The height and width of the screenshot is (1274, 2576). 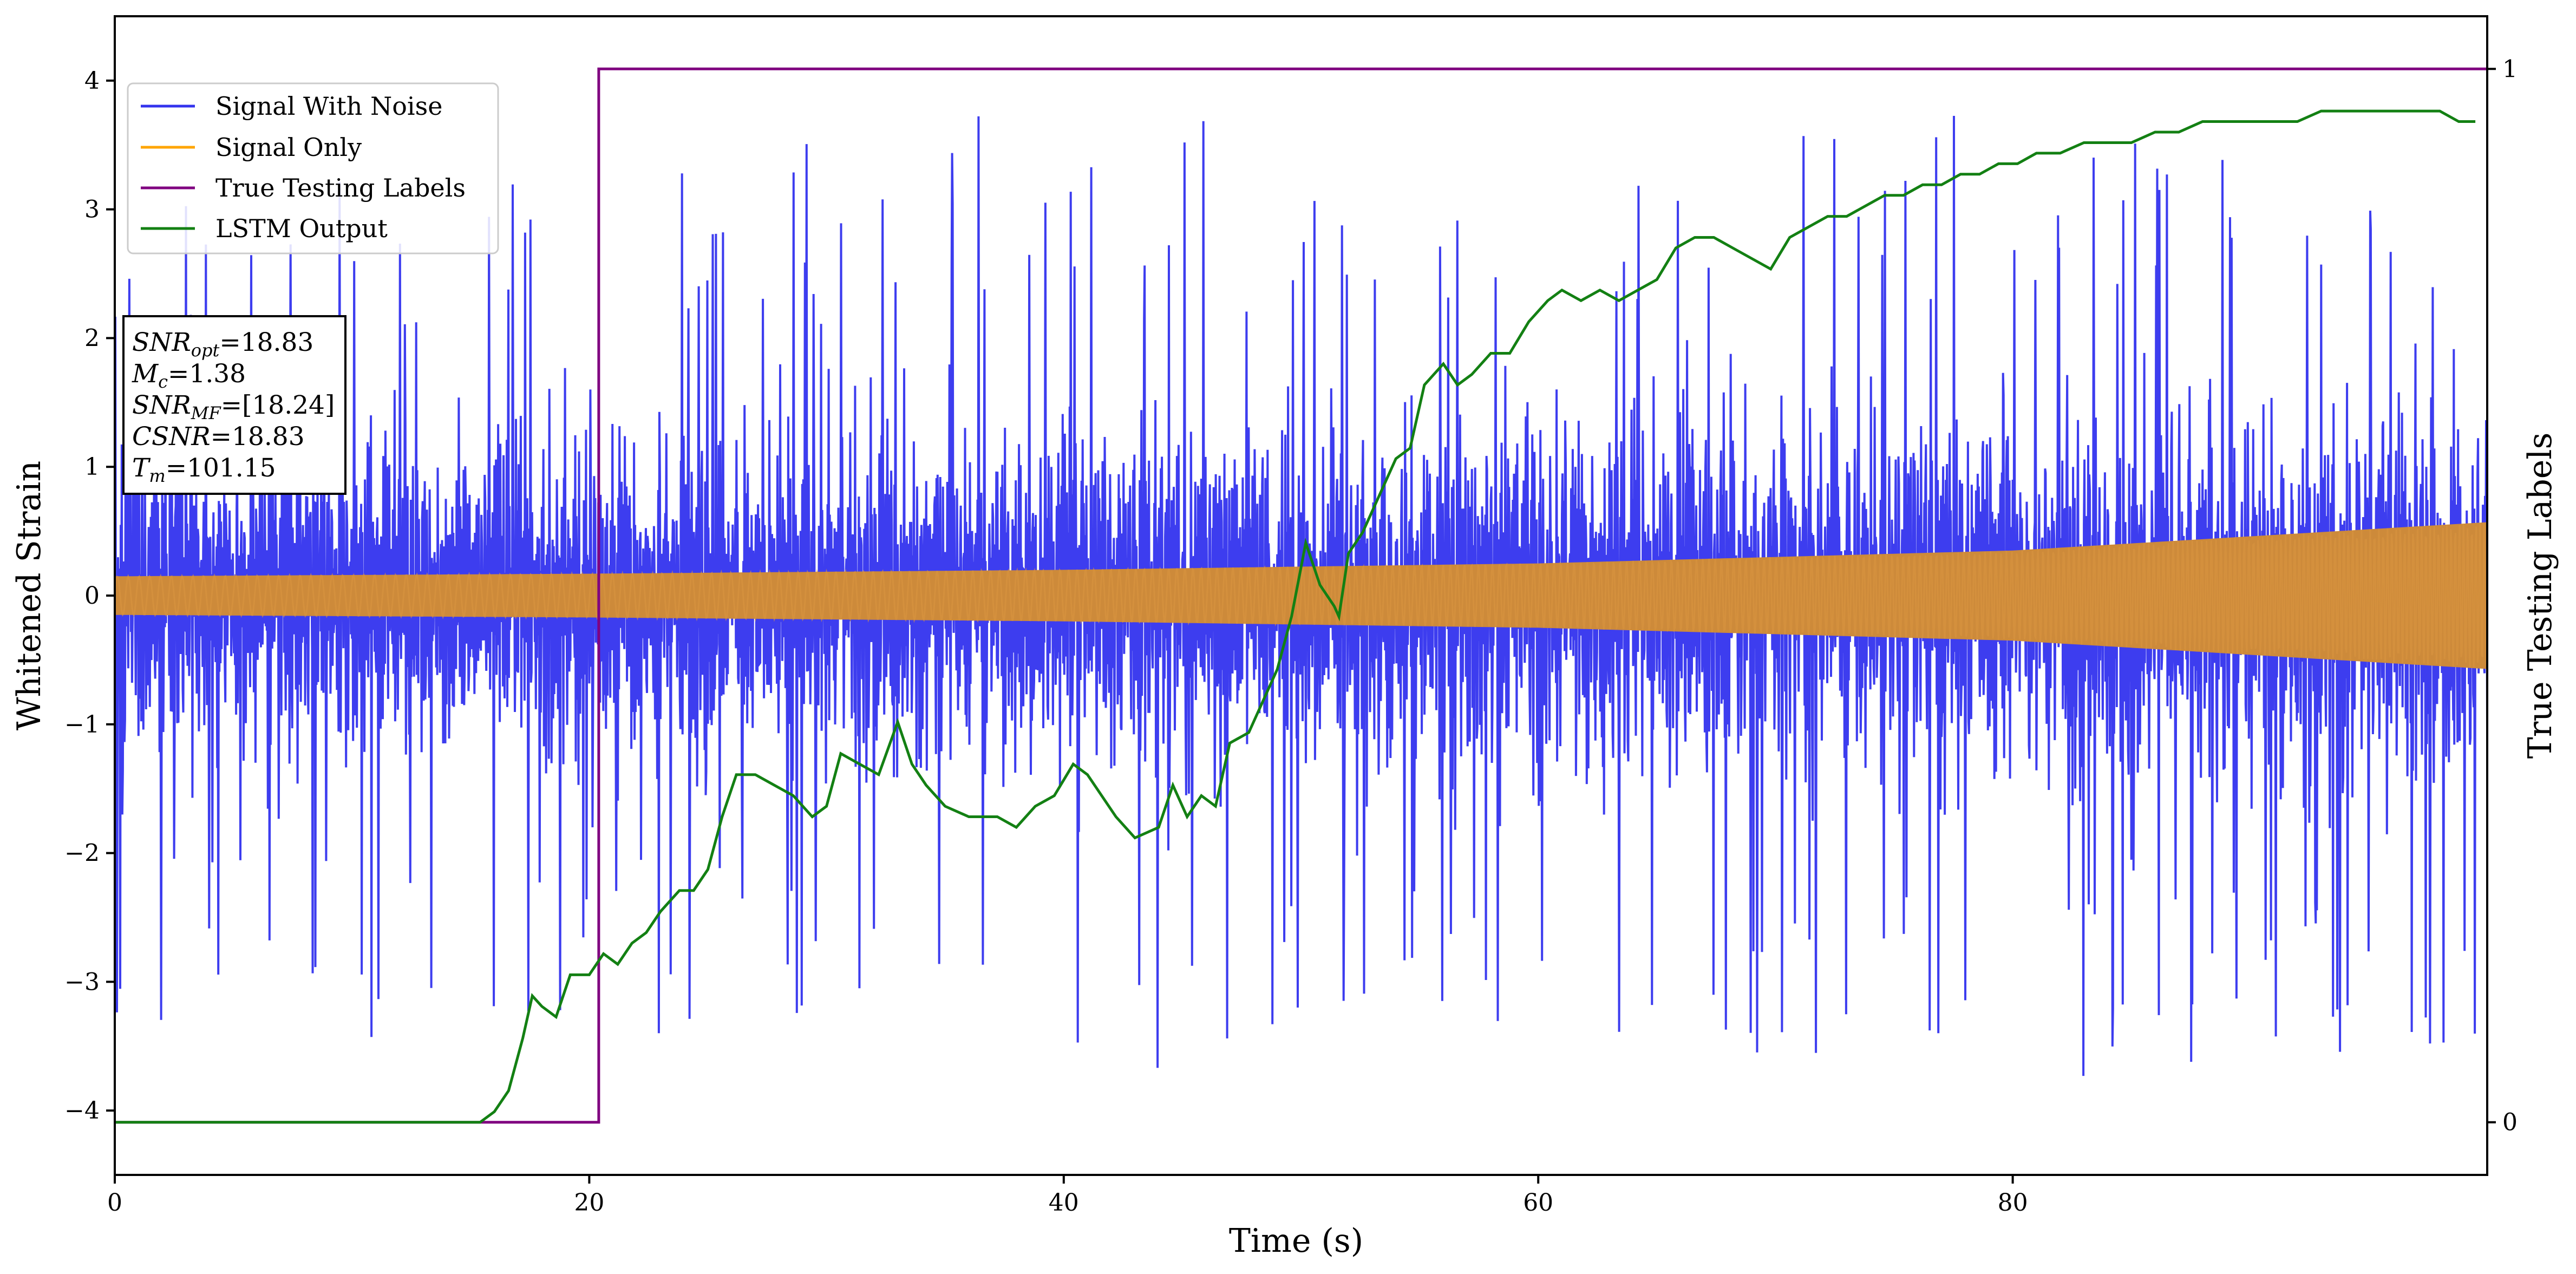 I want to click on y-tick-label: −2, so click(x=82, y=853).